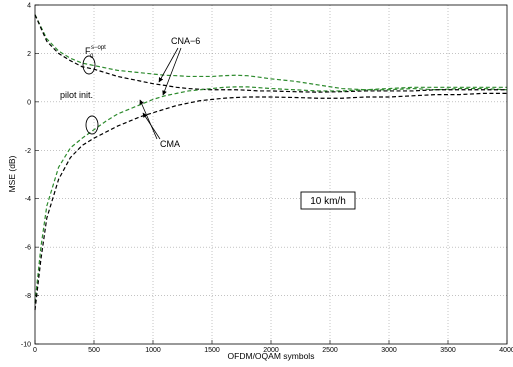 This screenshot has height=367, width=513. What do you see at coordinates (271, 356) in the screenshot?
I see `x-axis-label: OFDM/OQAM symbols` at bounding box center [271, 356].